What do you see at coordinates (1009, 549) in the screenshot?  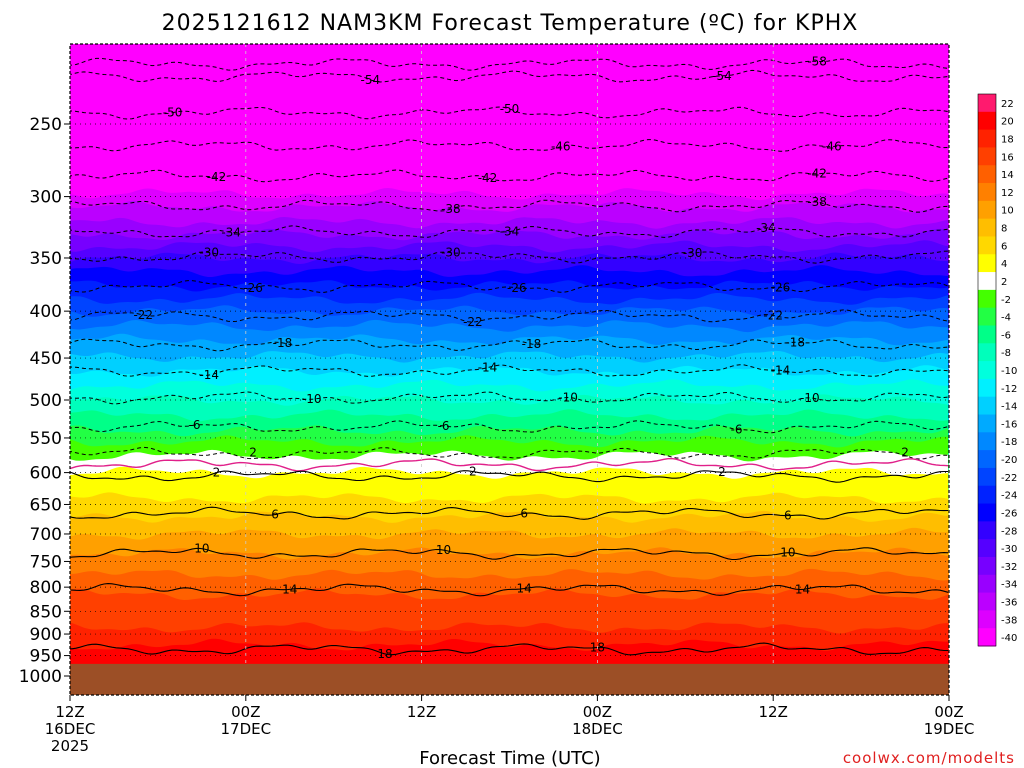 I see `colorbar-label: -30` at bounding box center [1009, 549].